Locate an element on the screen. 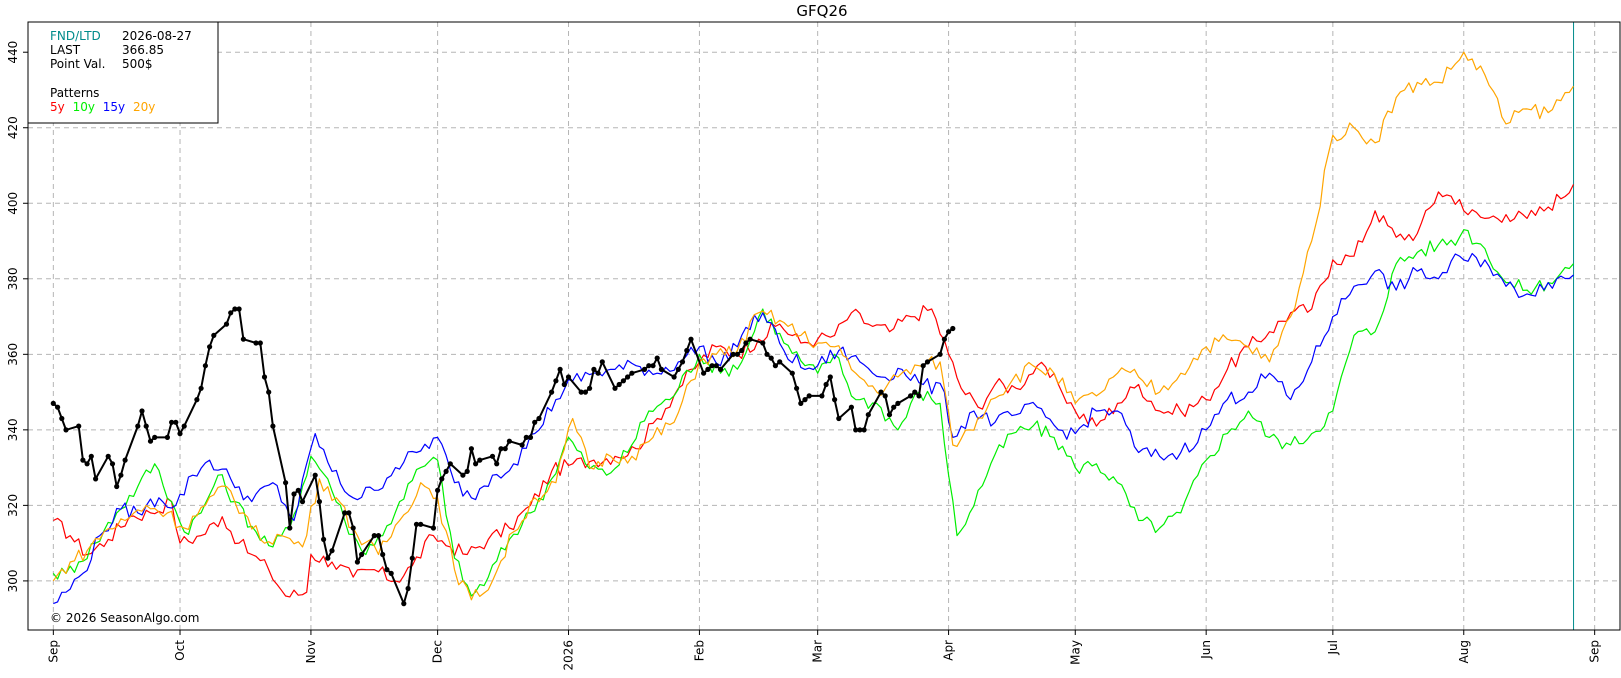 The height and width of the screenshot is (678, 1621). fnd-label: FND/LTD is located at coordinates (75, 36).